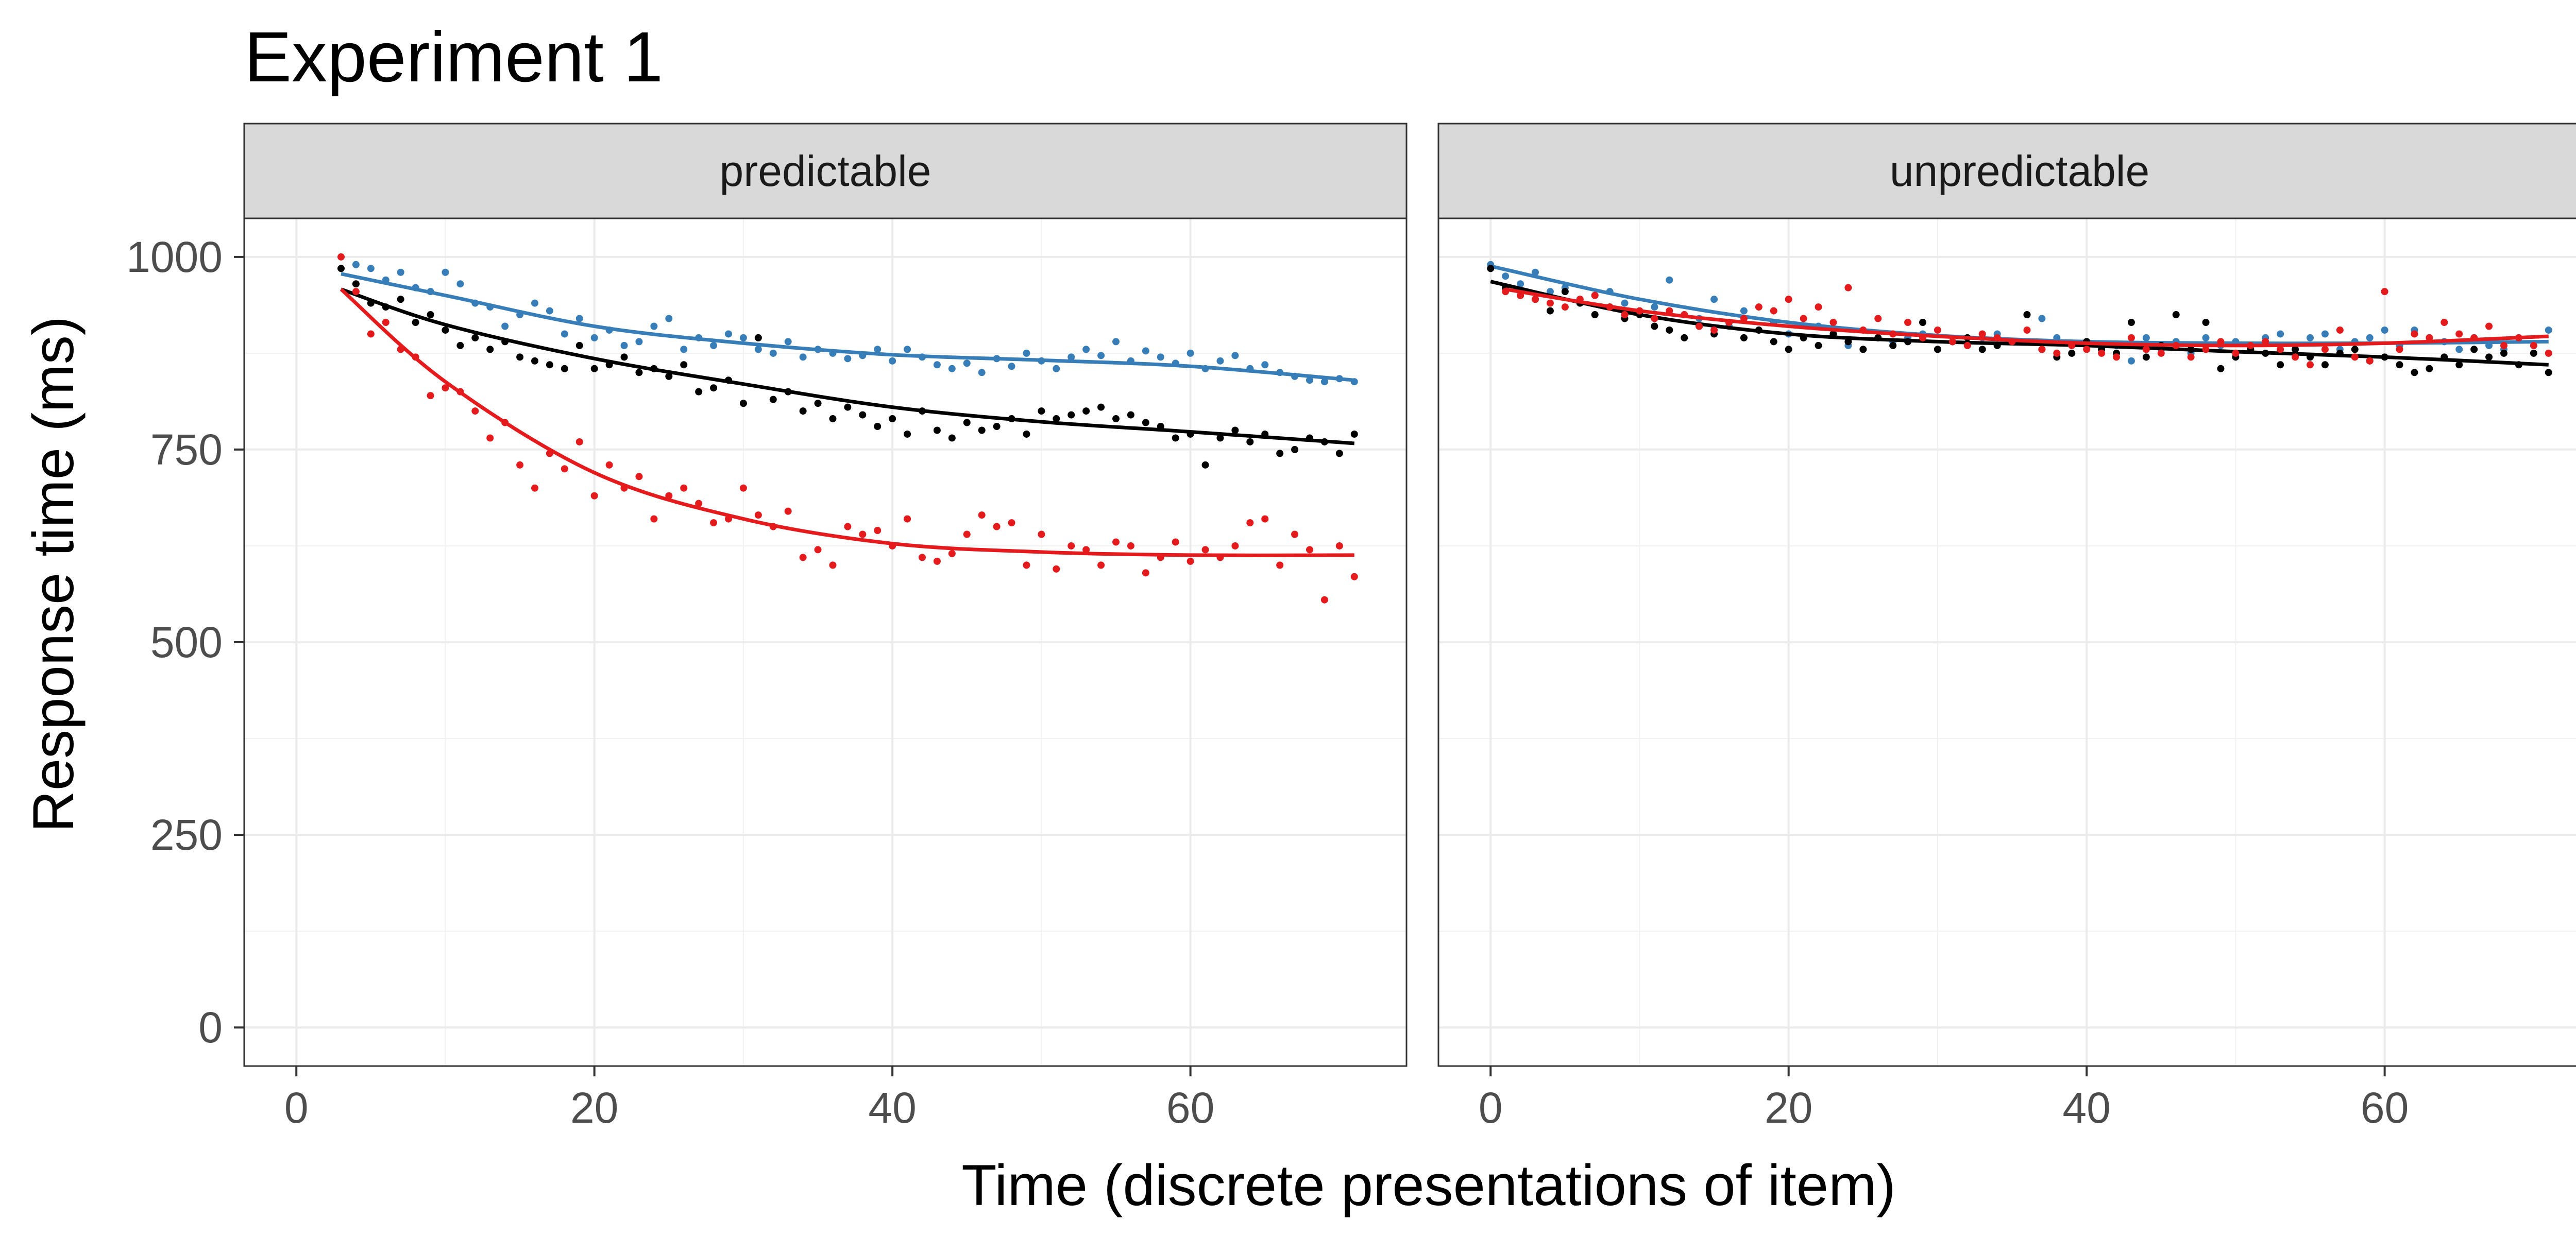 The height and width of the screenshot is (1236, 2576). Describe the element at coordinates (847, 423) in the screenshot. I see `smooth-fit-line` at that location.